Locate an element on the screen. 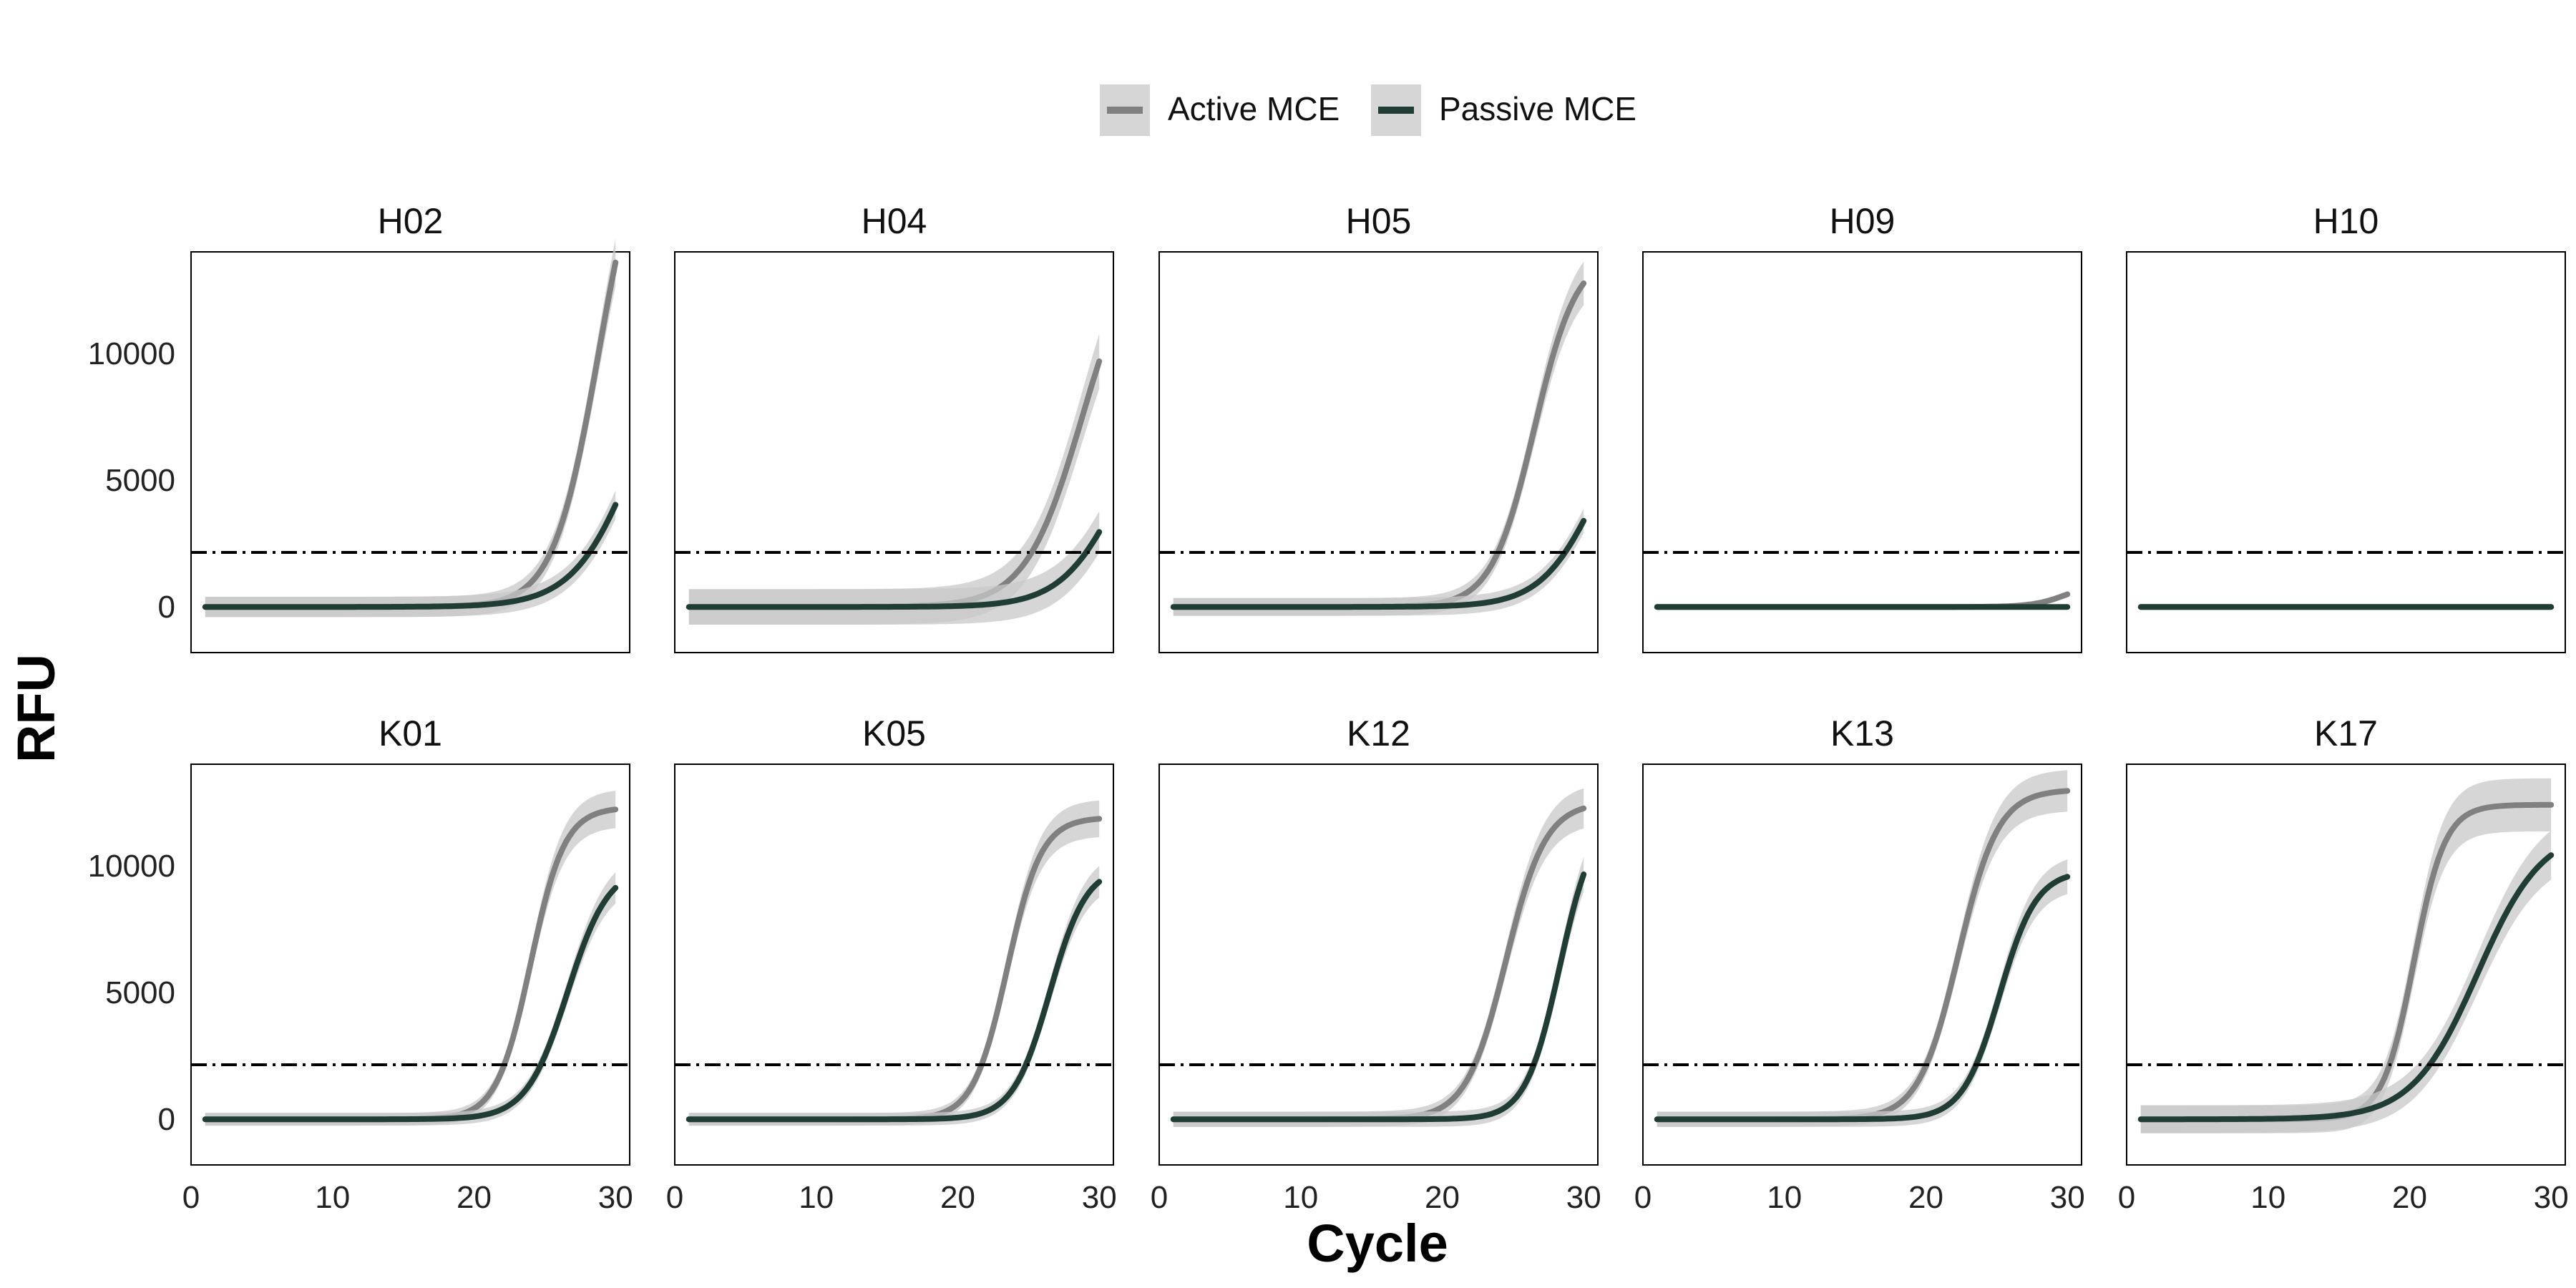  panel-title: H04 is located at coordinates (894, 221).